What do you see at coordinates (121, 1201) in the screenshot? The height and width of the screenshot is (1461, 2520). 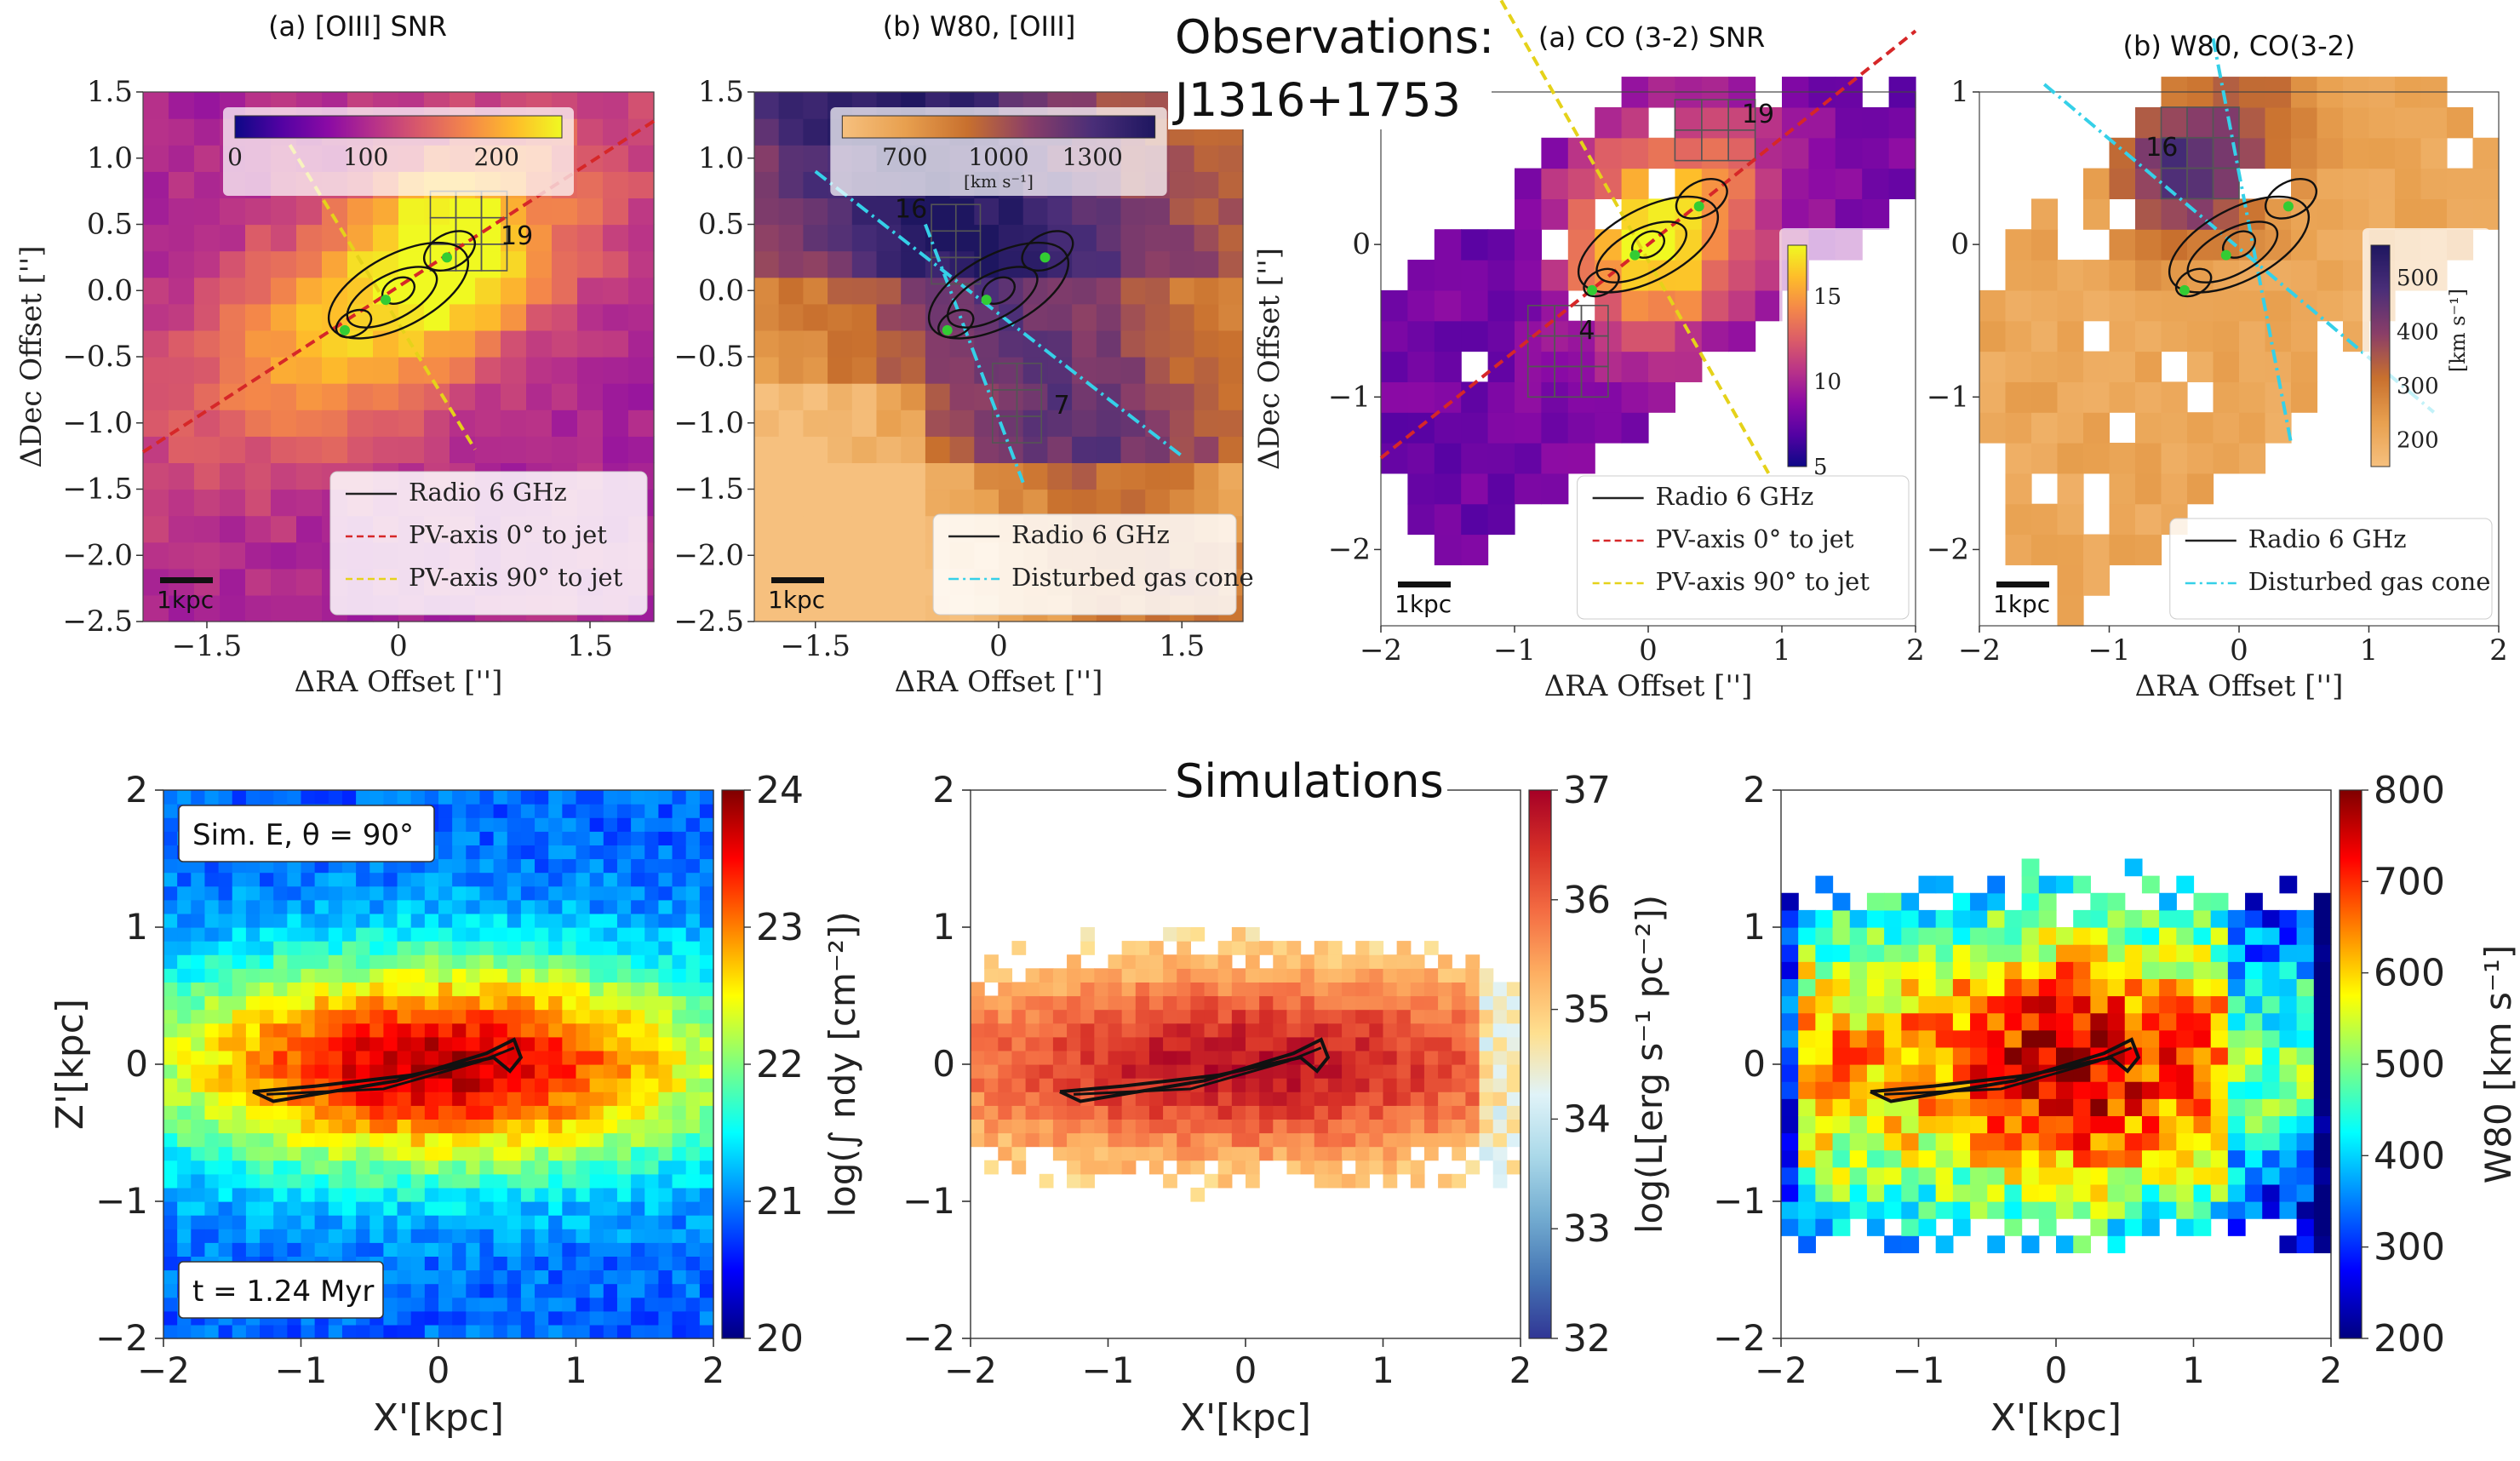 I see `y-tick-label: −1` at bounding box center [121, 1201].